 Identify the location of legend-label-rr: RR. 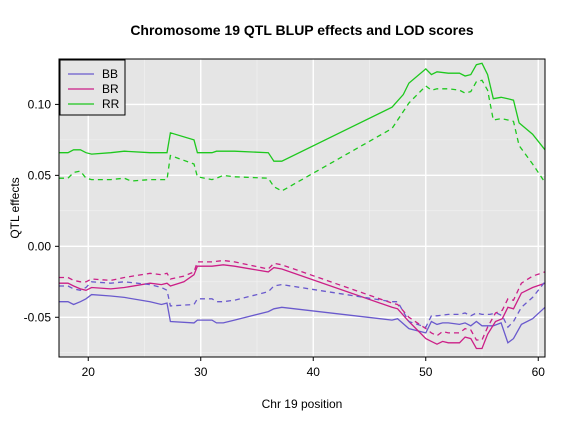
(111, 104).